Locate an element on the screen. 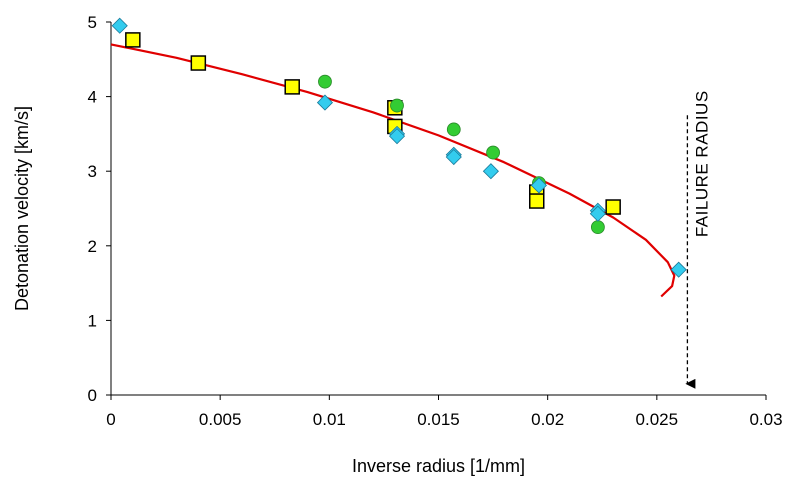  x-tick-label: 0.025 is located at coordinates (657, 419).